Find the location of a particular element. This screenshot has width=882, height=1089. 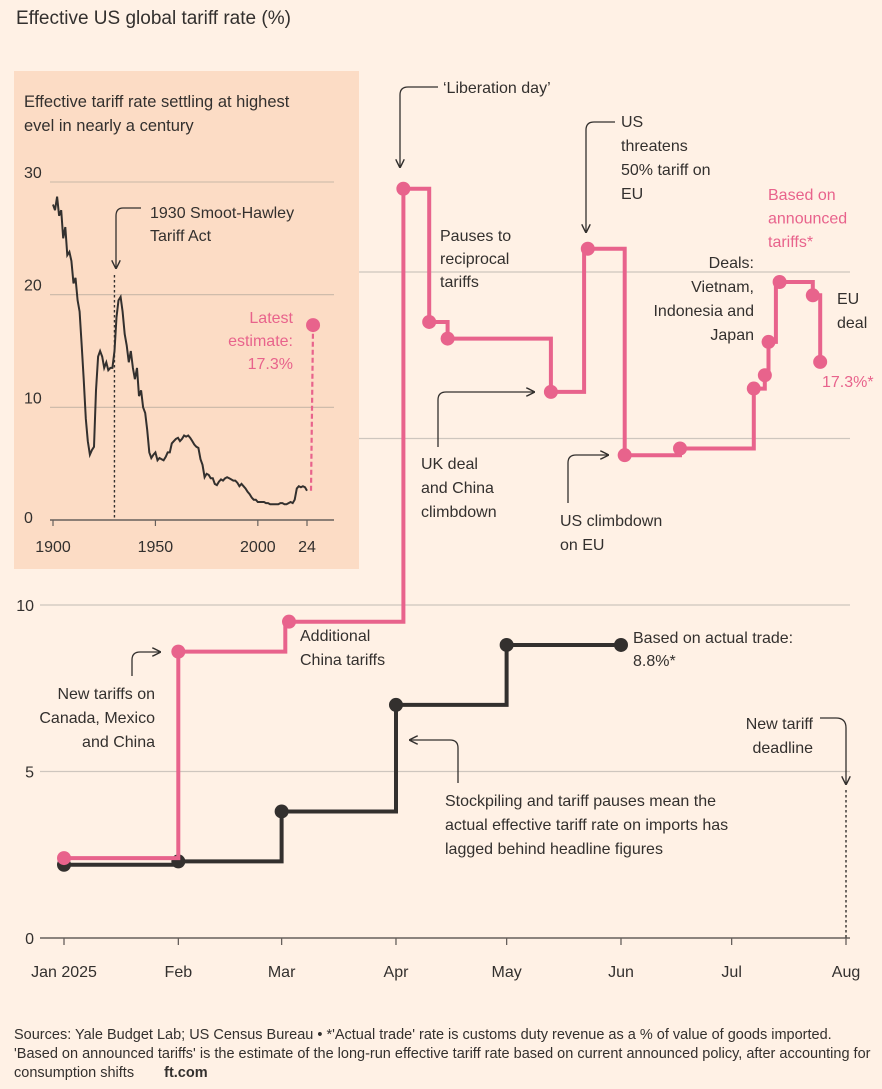

new-tariffs-label-line-3: and China is located at coordinates (118, 742).